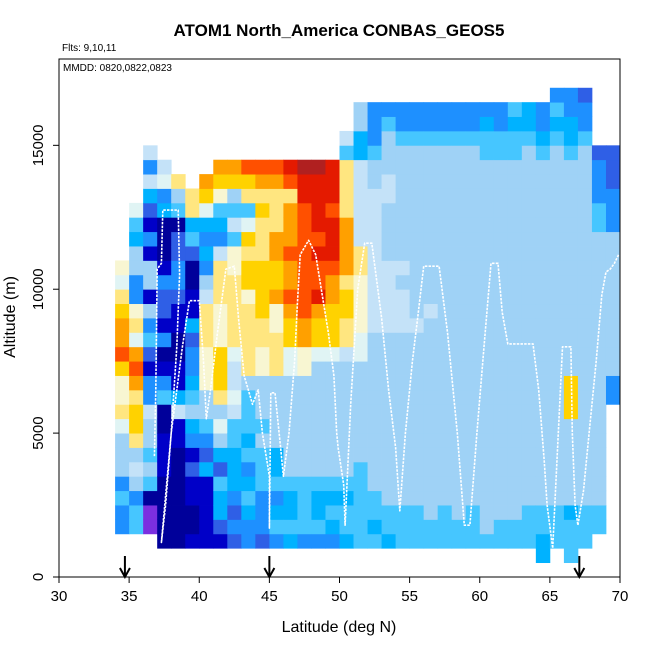 Image resolution: width=650 pixels, height=650 pixels. Describe the element at coordinates (339, 596) in the screenshot. I see `x-tick-label: 50` at that location.